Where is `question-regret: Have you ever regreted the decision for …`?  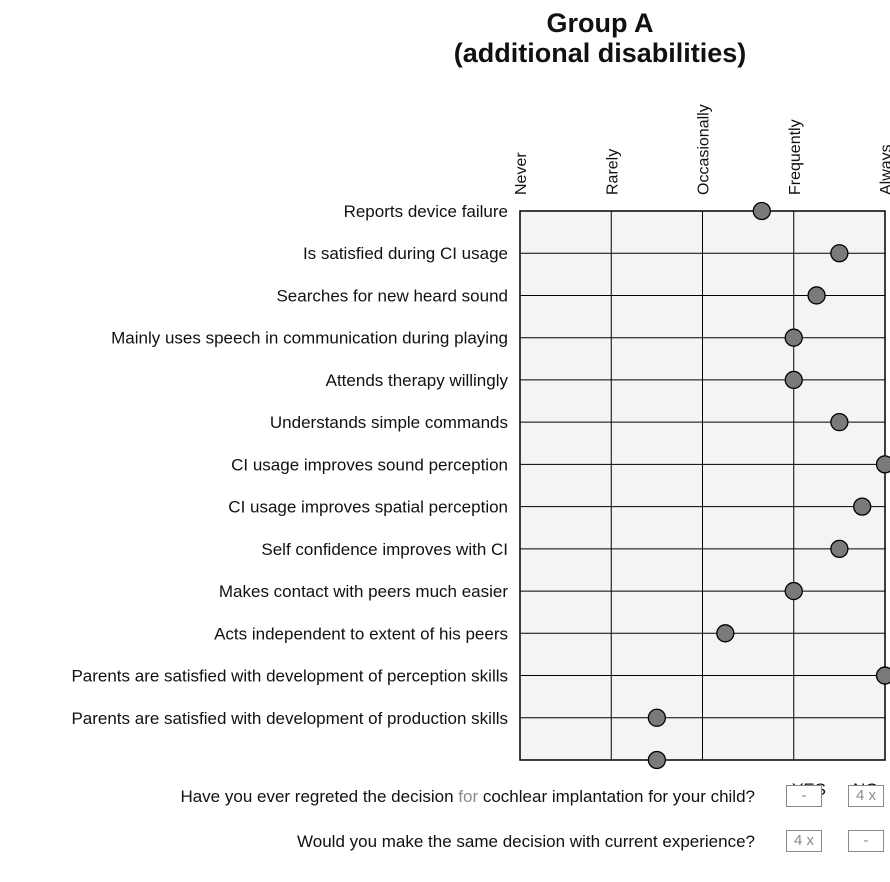
question-regret: Have you ever regreted the decision for … is located at coordinates (467, 797).